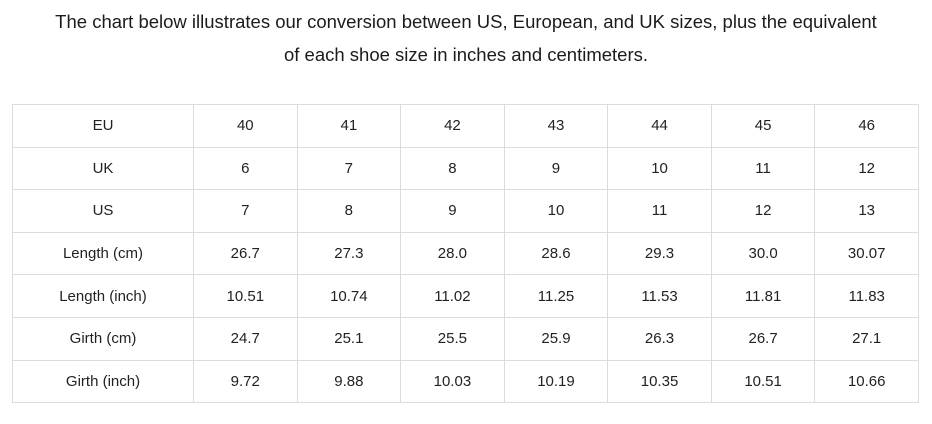 The width and height of the screenshot is (932, 424). I want to click on row-label: Length (inch), so click(103, 296).